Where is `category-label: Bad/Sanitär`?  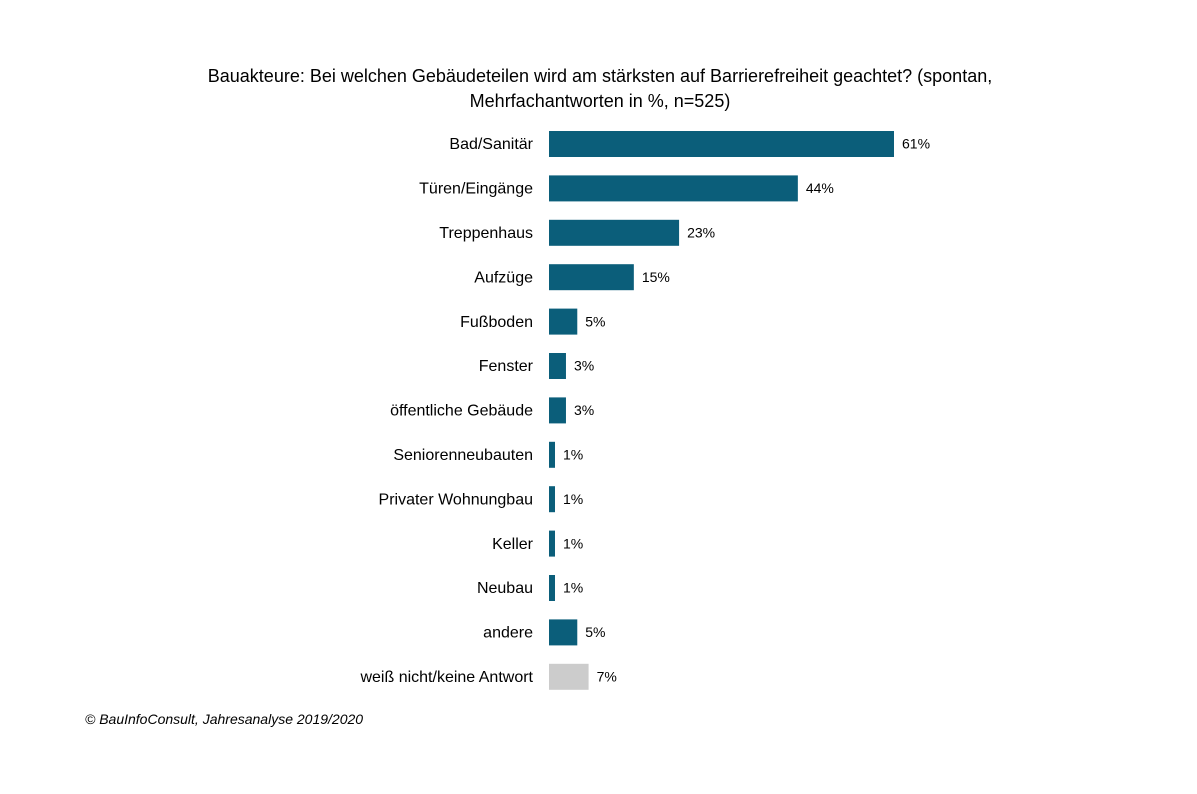
category-label: Bad/Sanitär is located at coordinates (491, 144).